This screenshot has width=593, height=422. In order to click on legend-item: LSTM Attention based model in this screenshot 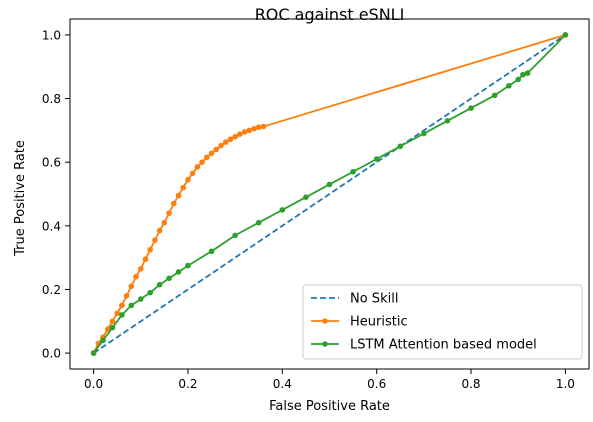, I will do `click(424, 345)`.